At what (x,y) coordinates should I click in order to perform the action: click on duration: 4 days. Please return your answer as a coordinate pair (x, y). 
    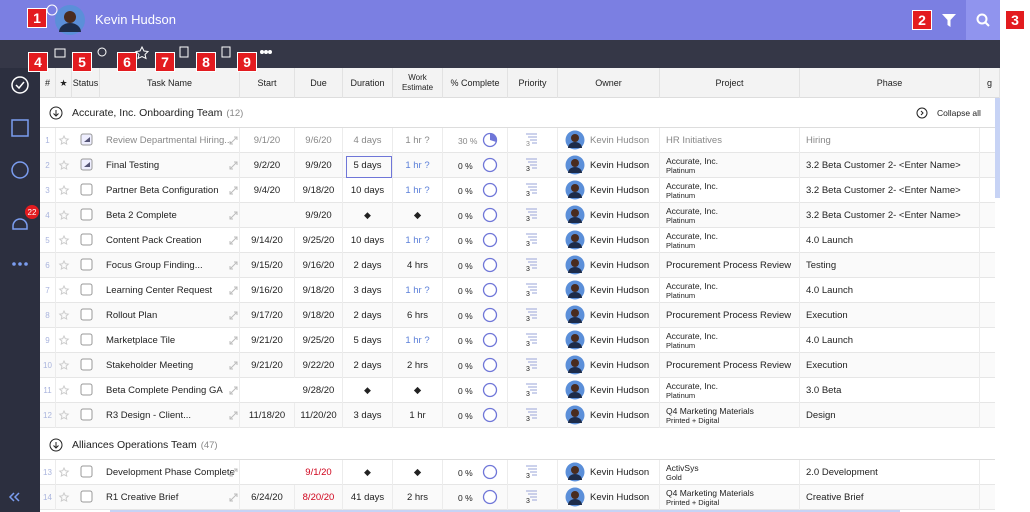
    Looking at the image, I should click on (368, 140).